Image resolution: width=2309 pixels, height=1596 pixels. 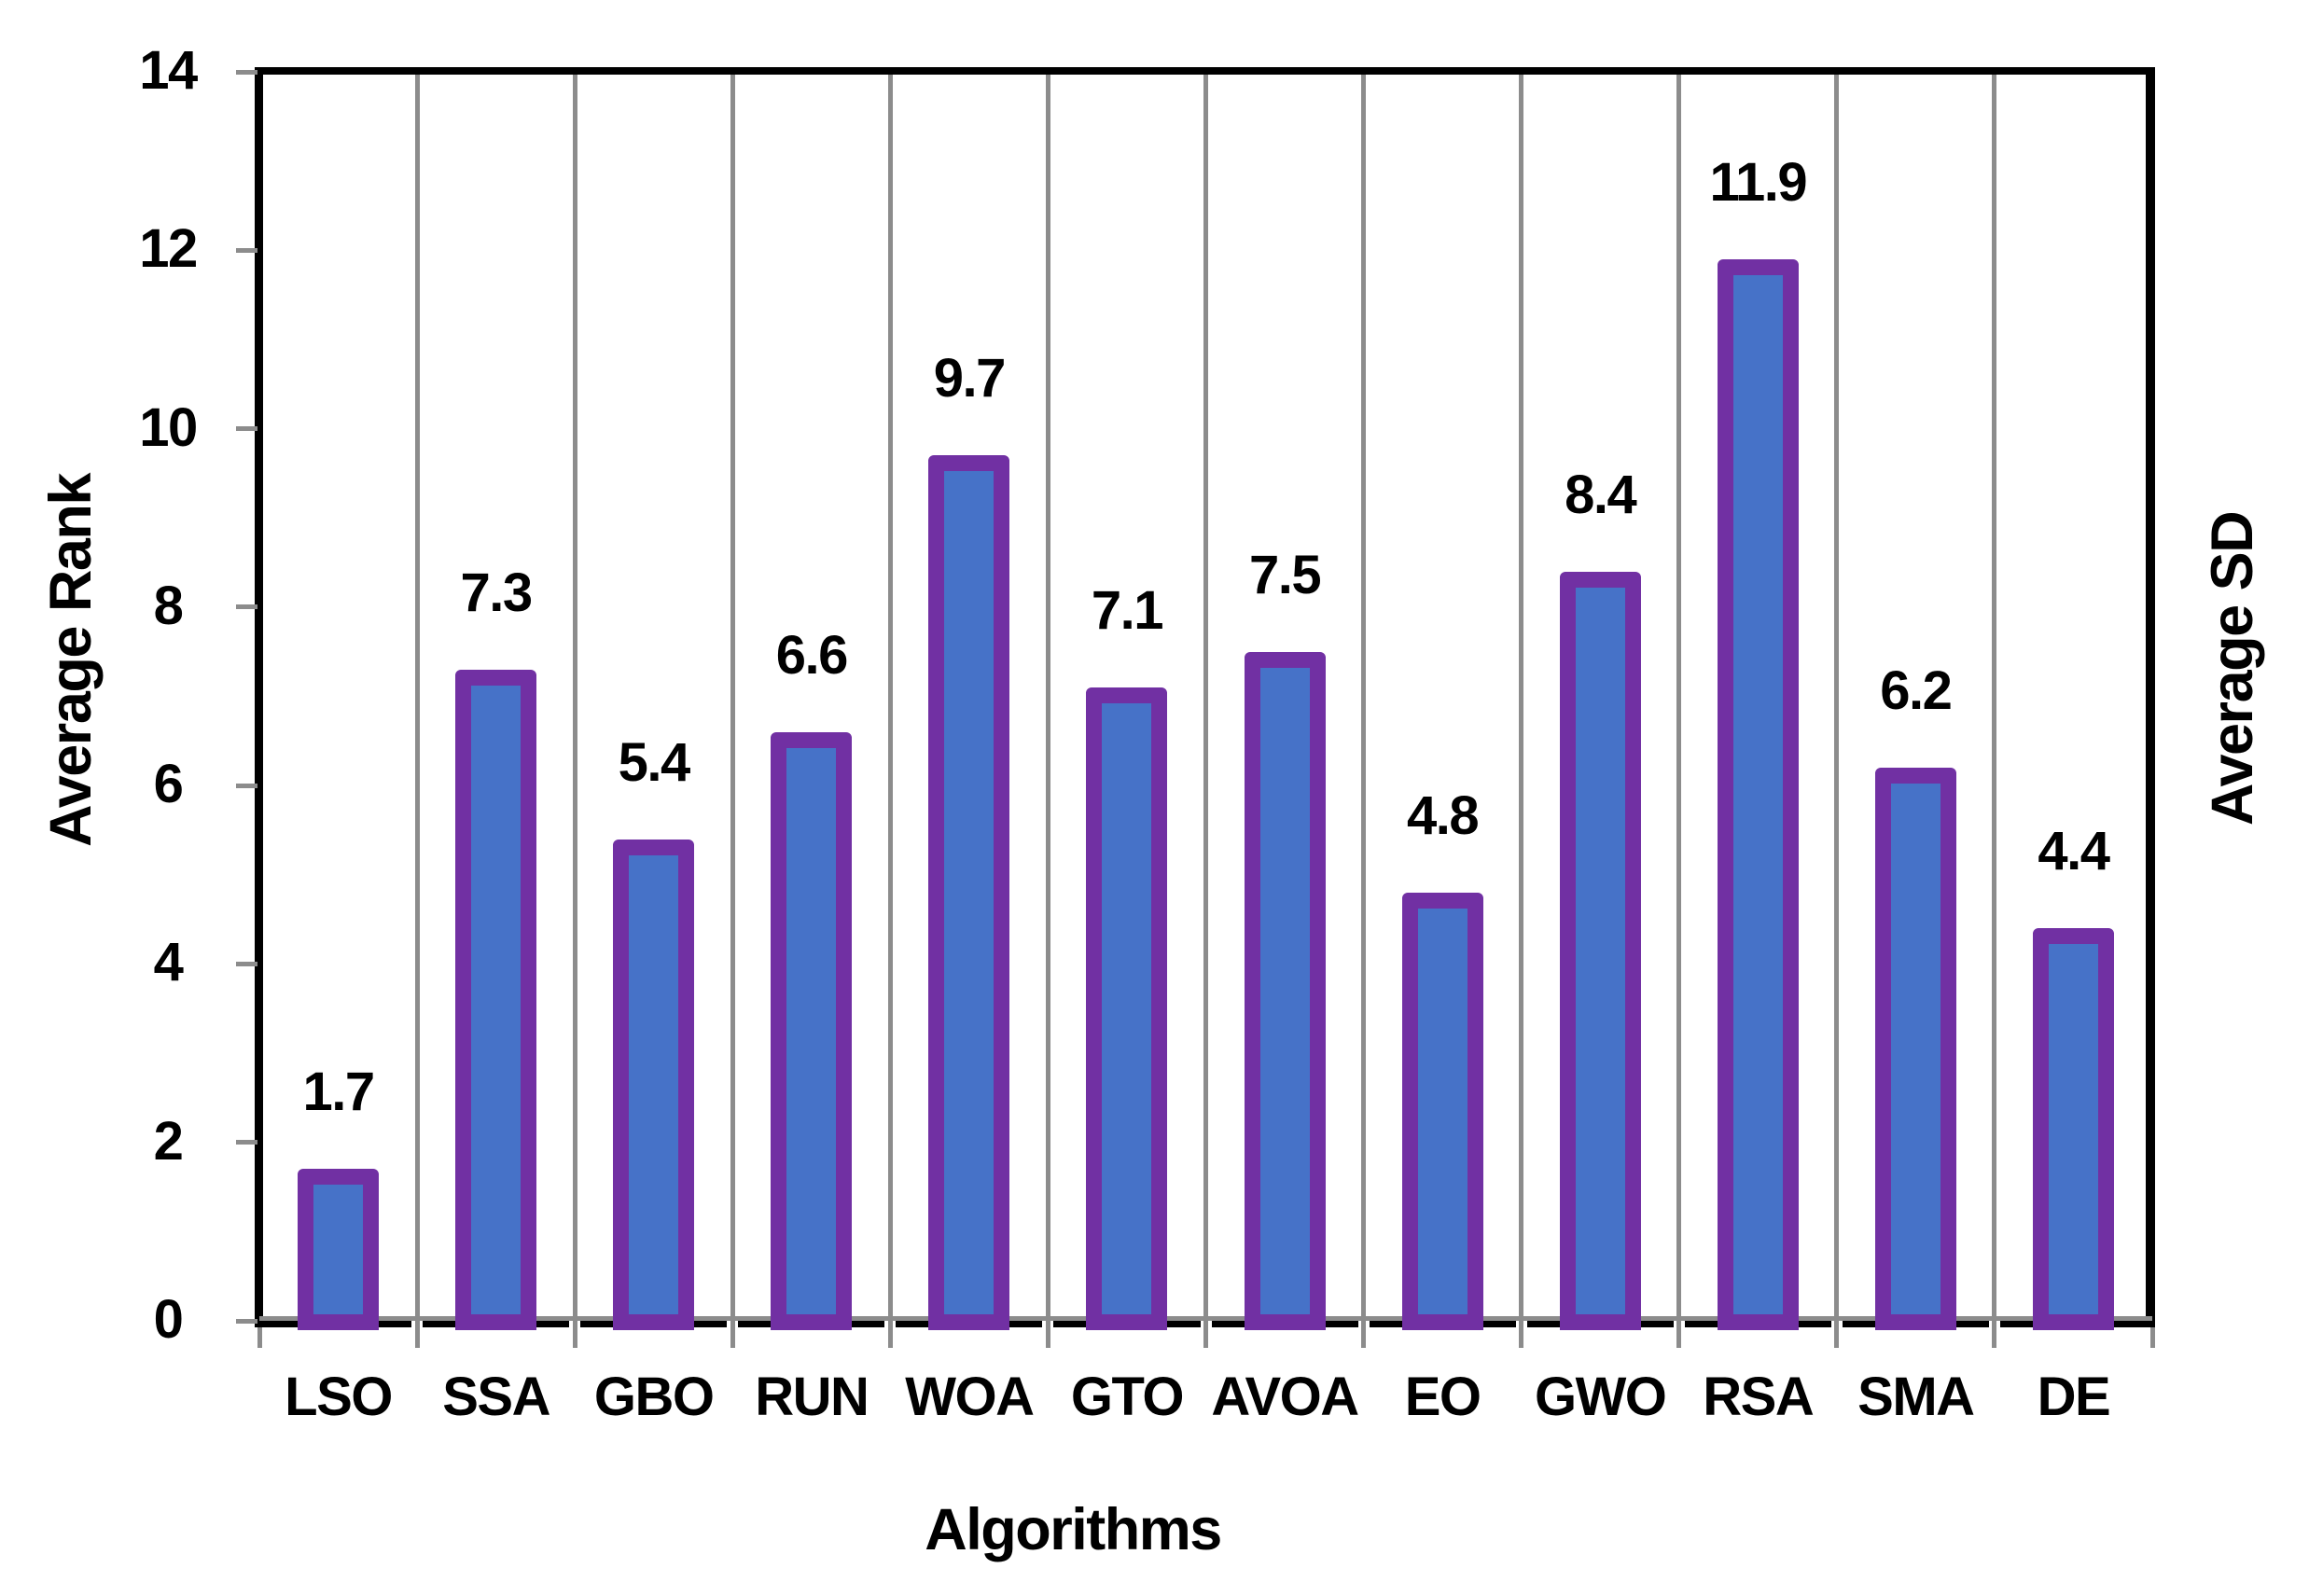 I want to click on bar-value-label: 7.1, so click(x=1127, y=610).